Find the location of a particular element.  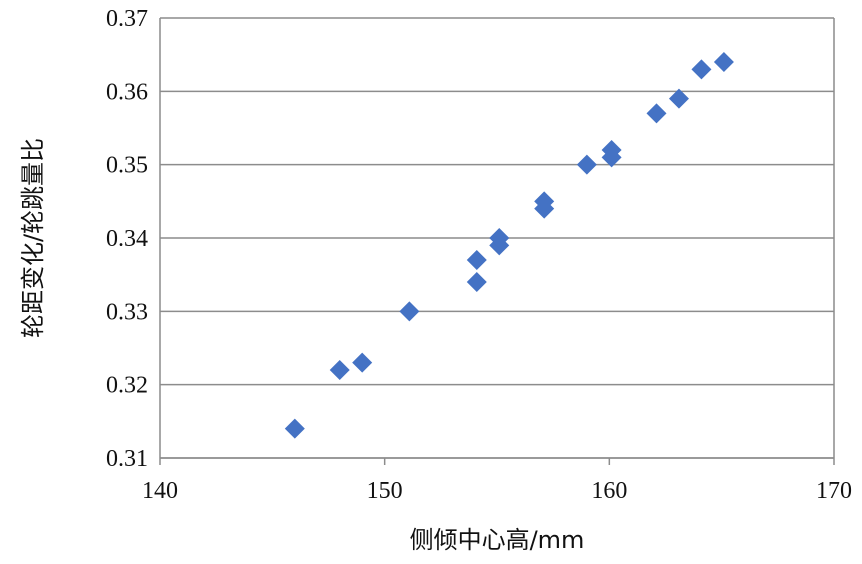

x-tick-label: 150 is located at coordinates (385, 491).